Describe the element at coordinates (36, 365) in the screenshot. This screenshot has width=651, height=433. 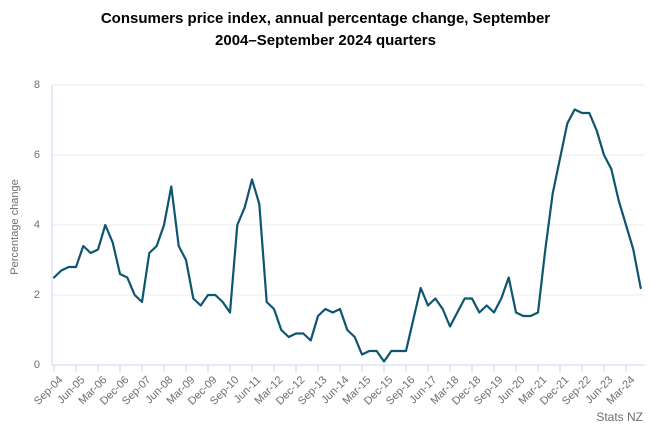
I see `y-tick-label: 0` at that location.